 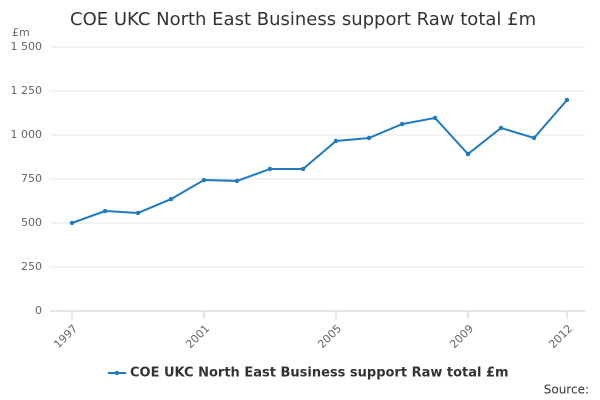 I want to click on y-tick-label: 0, so click(x=38, y=310).